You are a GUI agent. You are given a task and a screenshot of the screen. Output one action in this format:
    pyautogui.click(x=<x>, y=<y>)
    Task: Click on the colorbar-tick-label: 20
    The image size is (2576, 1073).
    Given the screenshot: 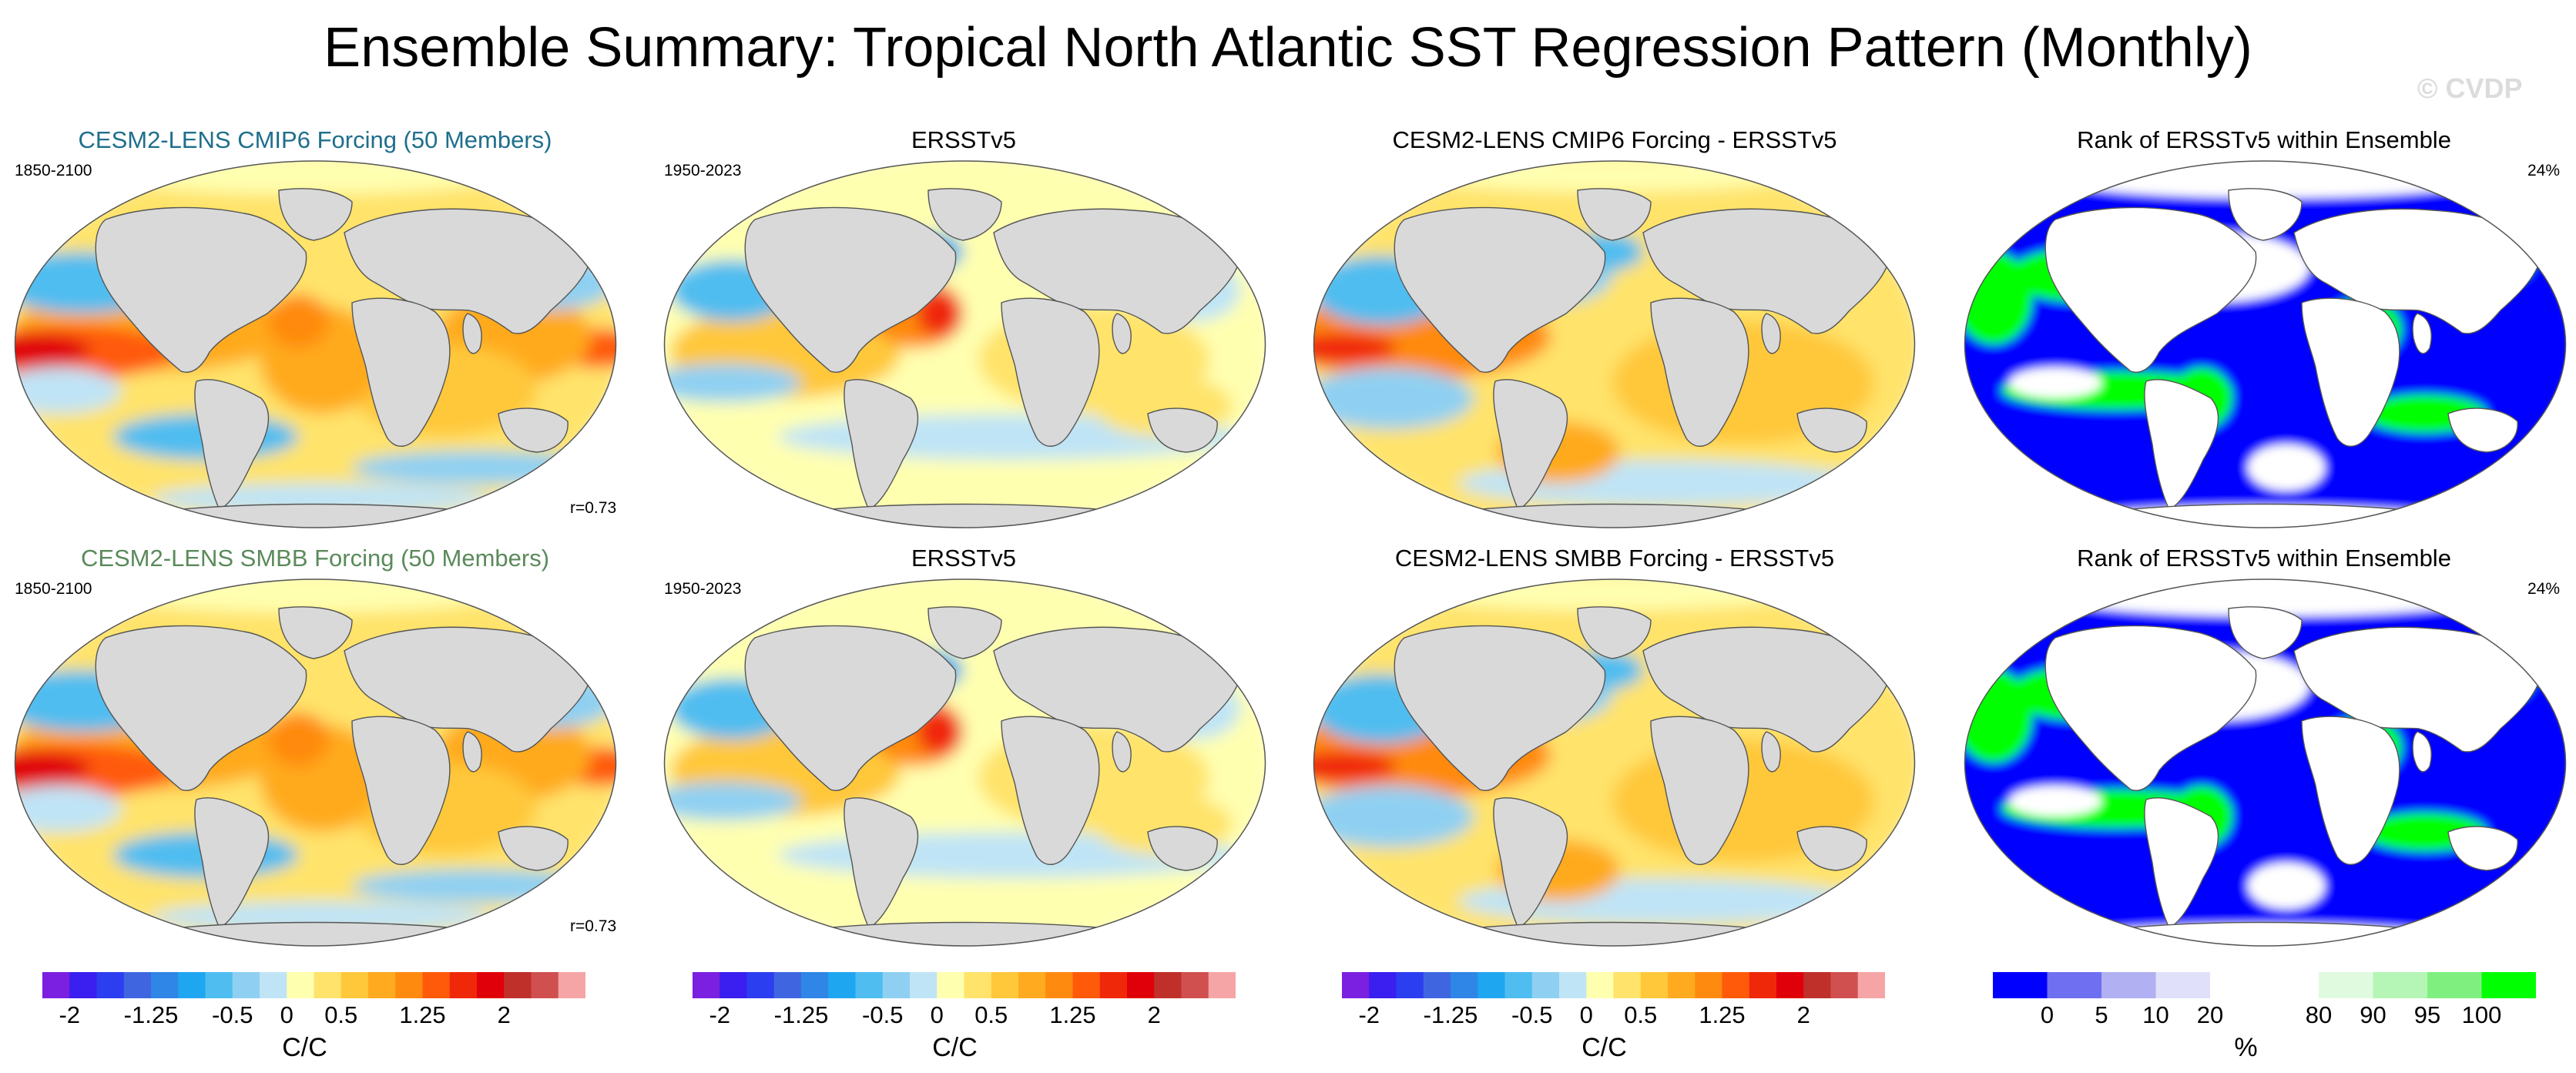 What is the action you would take?
    pyautogui.click(x=2210, y=1014)
    